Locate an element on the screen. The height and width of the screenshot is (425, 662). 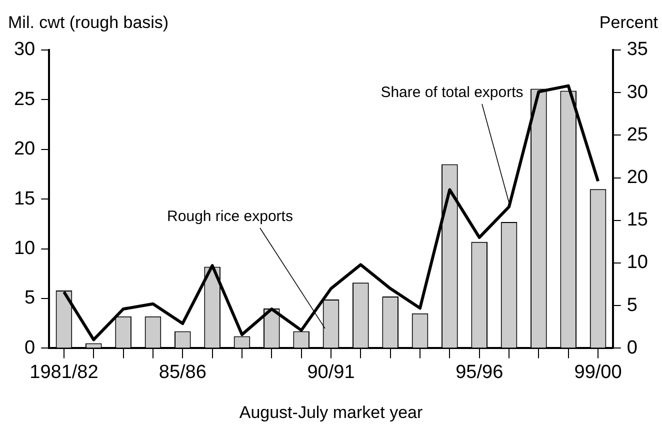
y-tick-label: 20 is located at coordinates (25, 149).